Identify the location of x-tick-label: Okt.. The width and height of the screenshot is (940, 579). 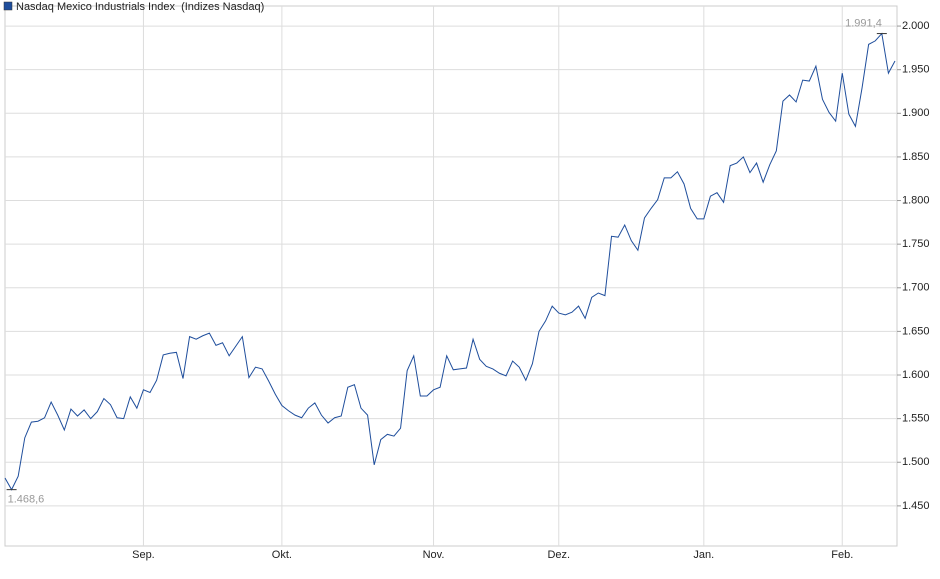
(282, 555).